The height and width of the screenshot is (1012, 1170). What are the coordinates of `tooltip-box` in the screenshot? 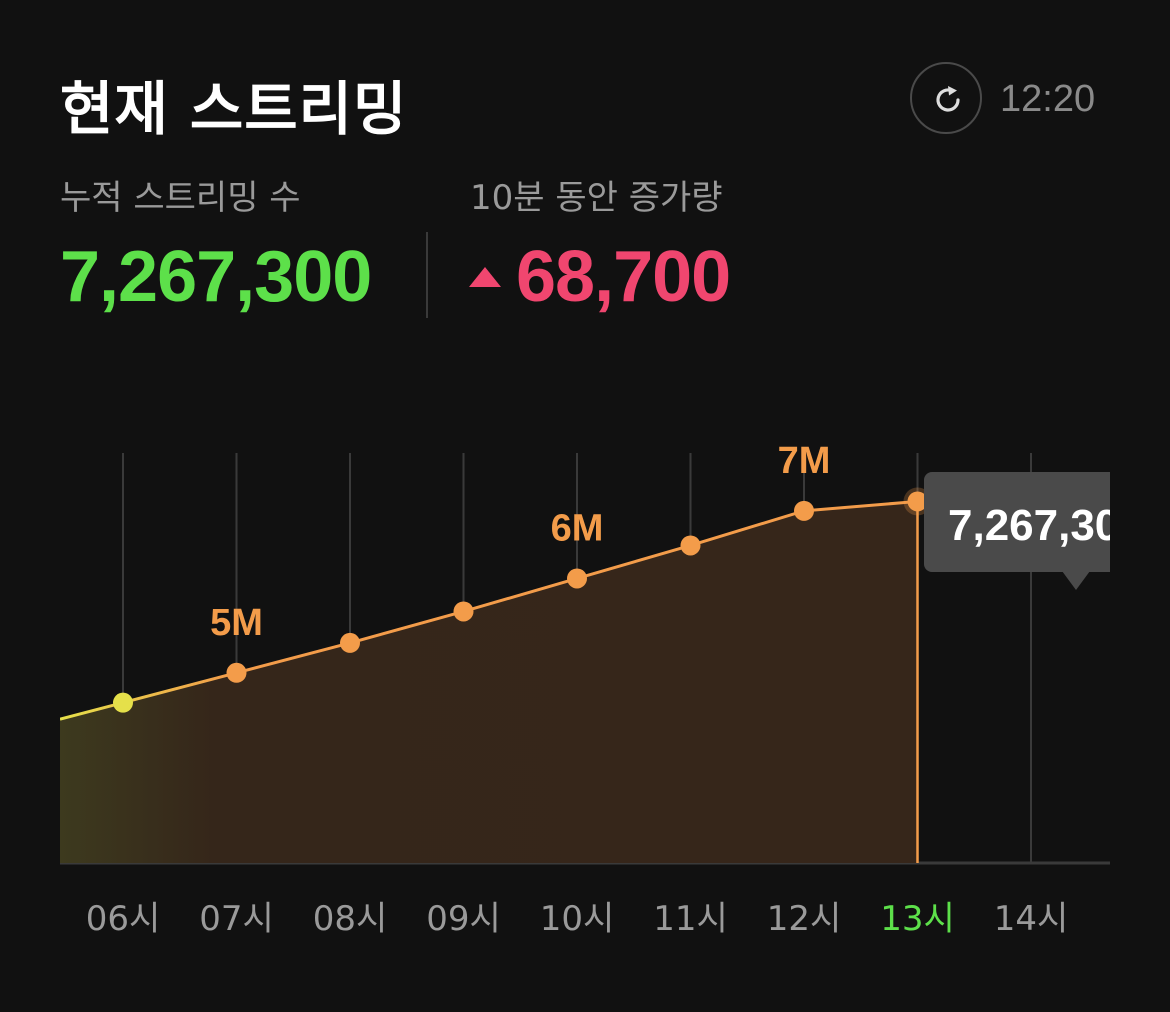 It's located at (1017, 522).